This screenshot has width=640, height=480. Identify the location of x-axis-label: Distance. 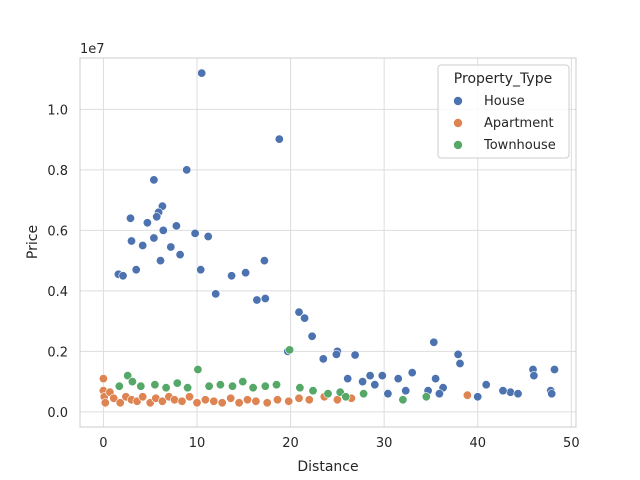
(327, 467).